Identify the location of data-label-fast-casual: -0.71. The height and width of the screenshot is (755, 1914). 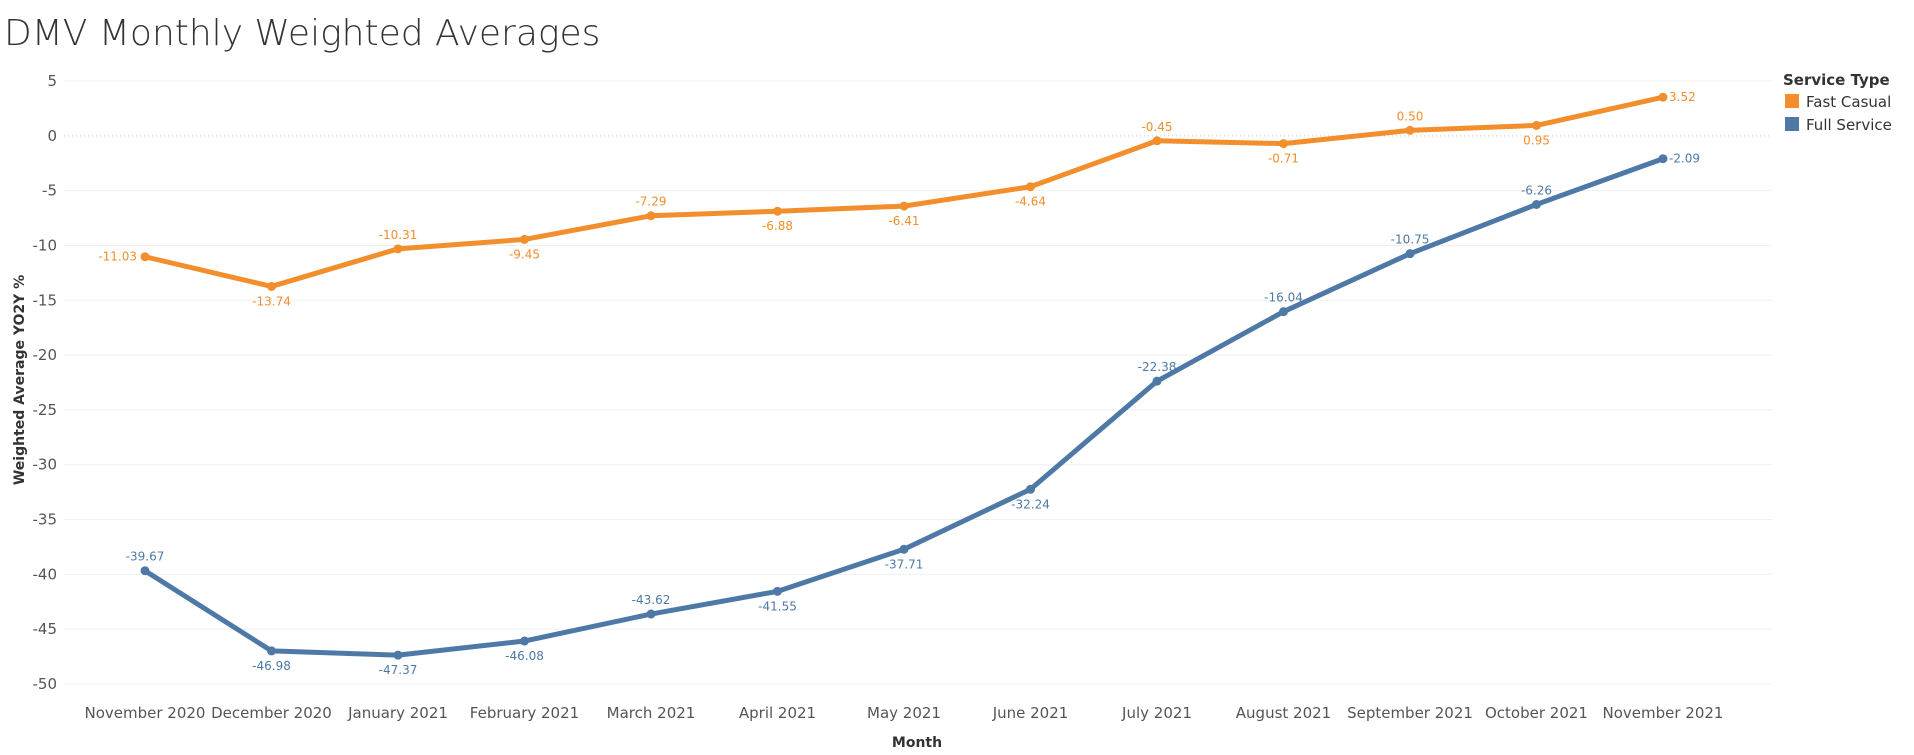
(1283, 159).